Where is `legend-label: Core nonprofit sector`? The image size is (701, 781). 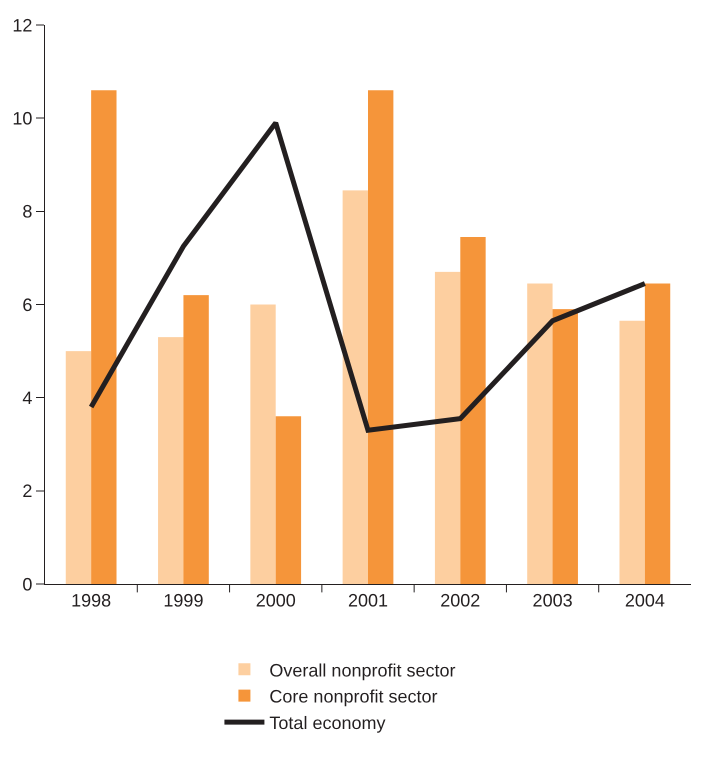
legend-label: Core nonprofit sector is located at coordinates (353, 696).